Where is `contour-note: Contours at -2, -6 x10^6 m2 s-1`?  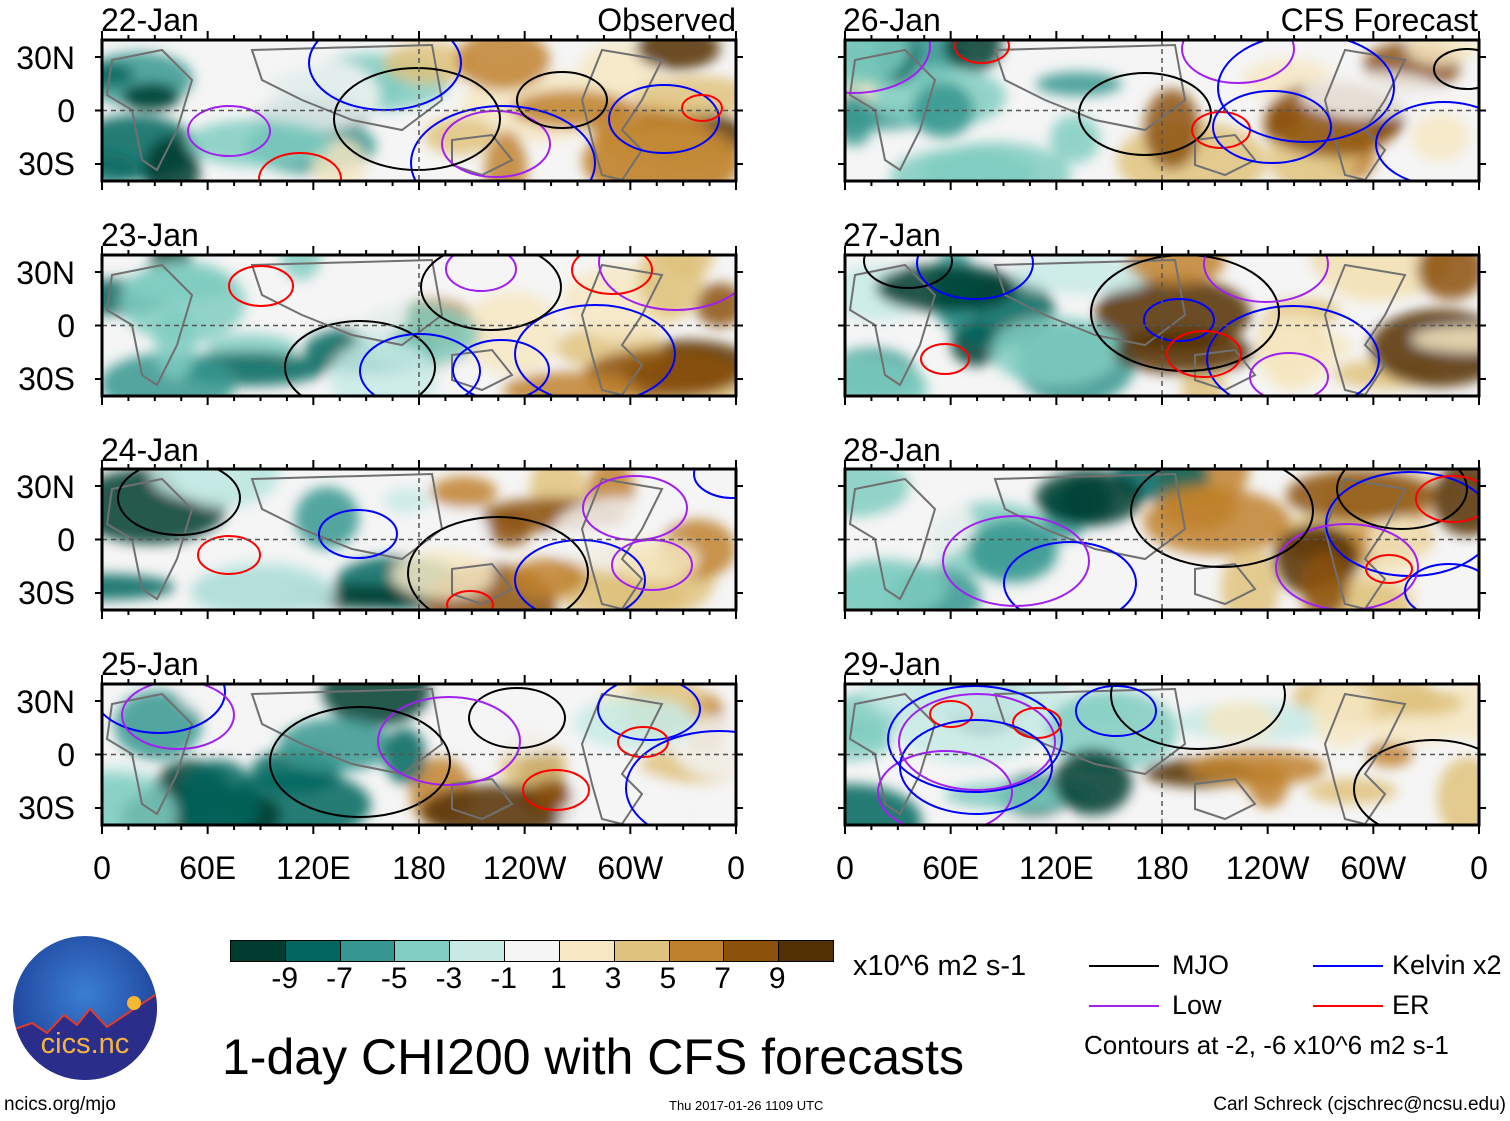
contour-note: Contours at -2, -6 x10^6 m2 s-1 is located at coordinates (1266, 1045).